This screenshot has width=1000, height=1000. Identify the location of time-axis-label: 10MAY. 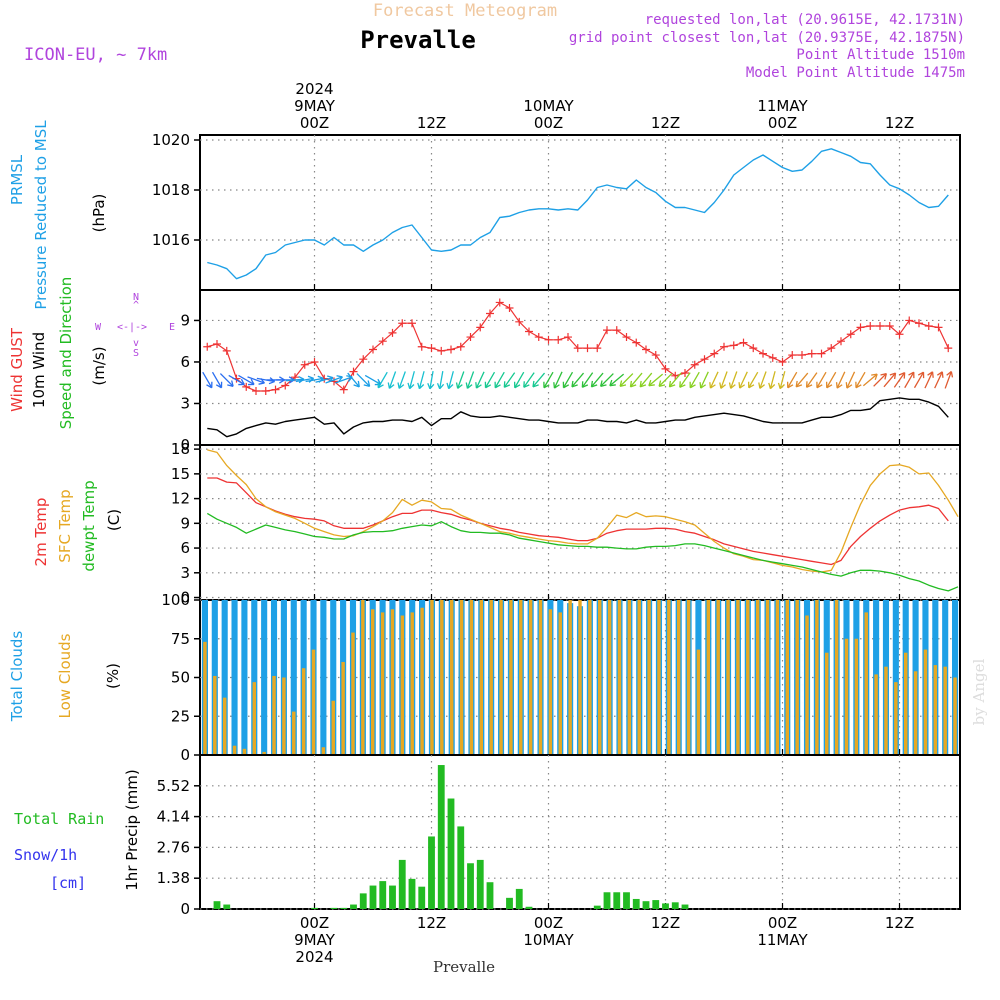
(548, 106).